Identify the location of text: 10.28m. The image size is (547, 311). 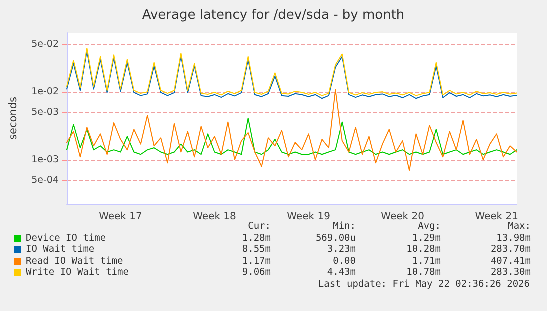
(423, 249).